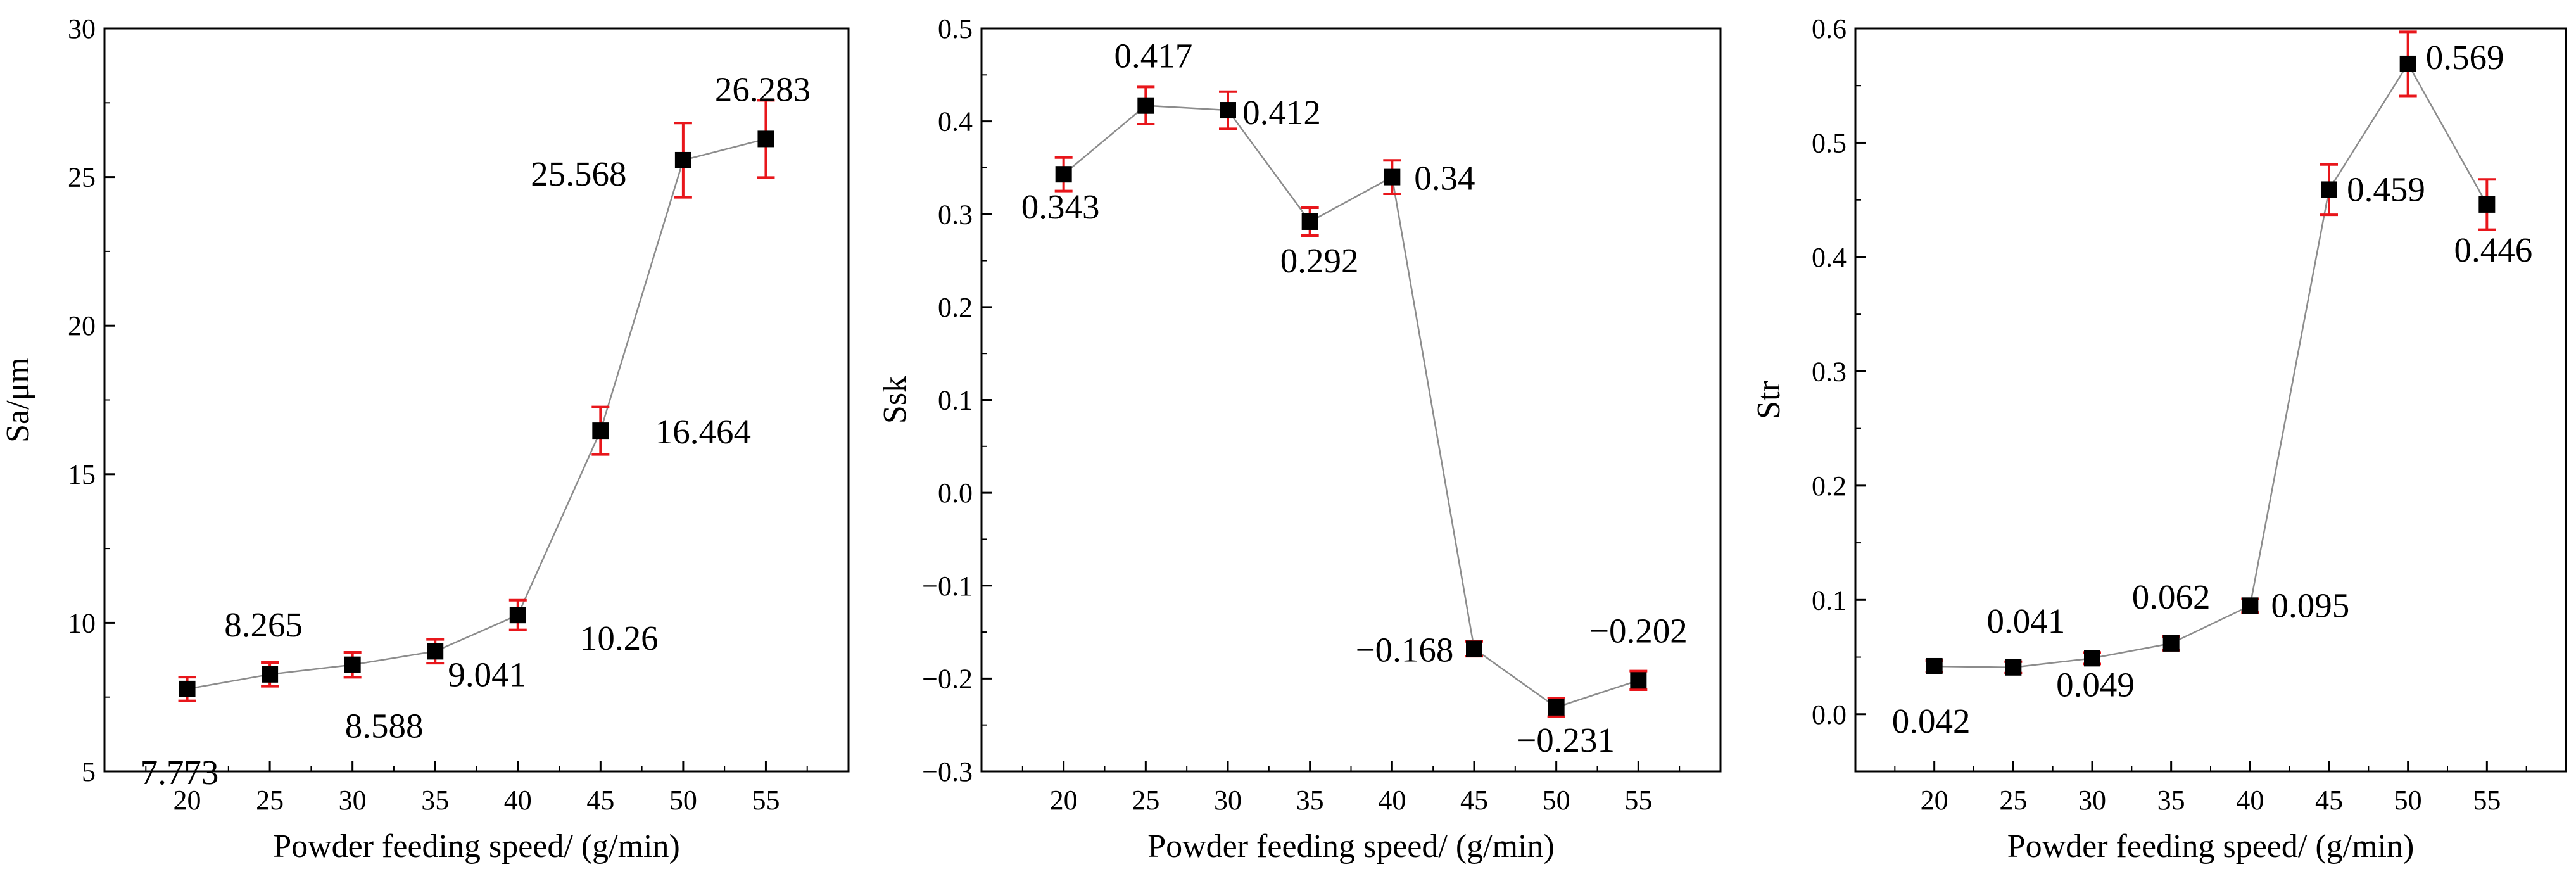 The width and height of the screenshot is (2576, 886). Describe the element at coordinates (2025, 621) in the screenshot. I see `data-label: 0.041` at that location.